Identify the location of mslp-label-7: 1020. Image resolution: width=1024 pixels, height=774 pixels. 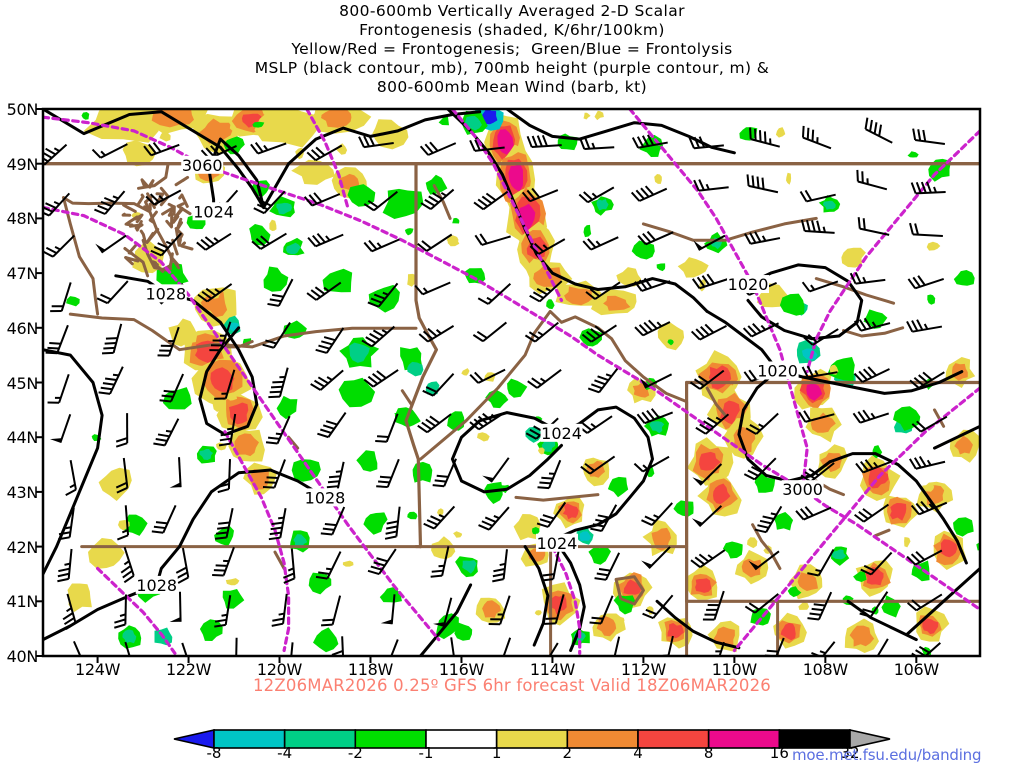
(778, 370).